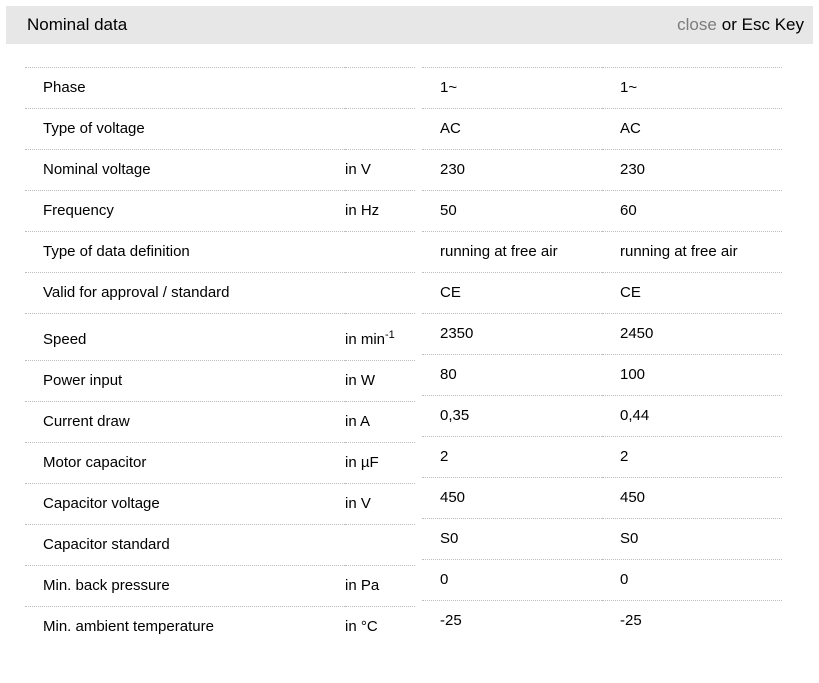  What do you see at coordinates (185, 586) in the screenshot?
I see `parameter-label: Min. back pressure` at bounding box center [185, 586].